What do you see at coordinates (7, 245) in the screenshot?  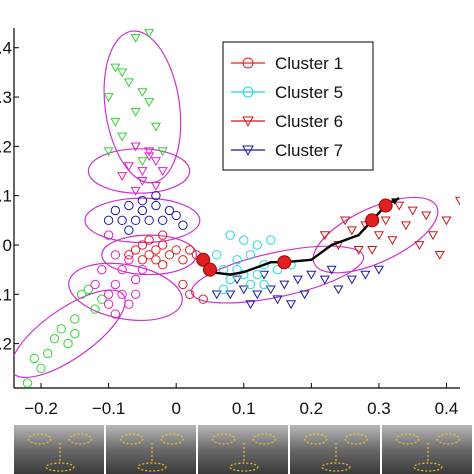 I see `y-tick-label: 0` at bounding box center [7, 245].